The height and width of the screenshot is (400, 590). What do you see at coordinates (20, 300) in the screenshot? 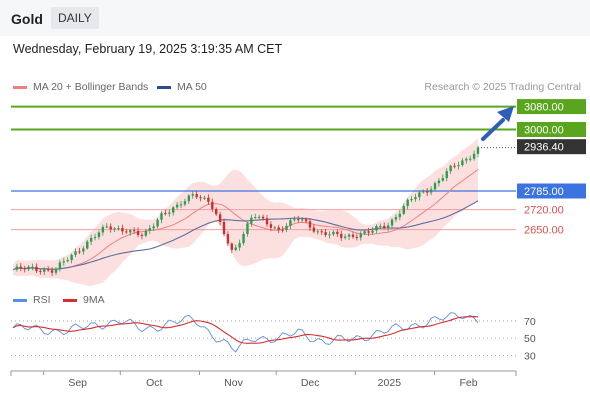
I see `rsi-swatch` at bounding box center [20, 300].